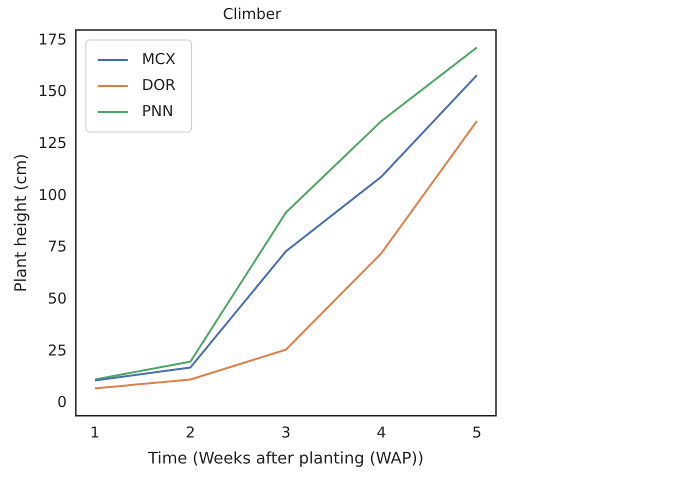  What do you see at coordinates (52, 91) in the screenshot?
I see `y-tick-label: 150` at bounding box center [52, 91].